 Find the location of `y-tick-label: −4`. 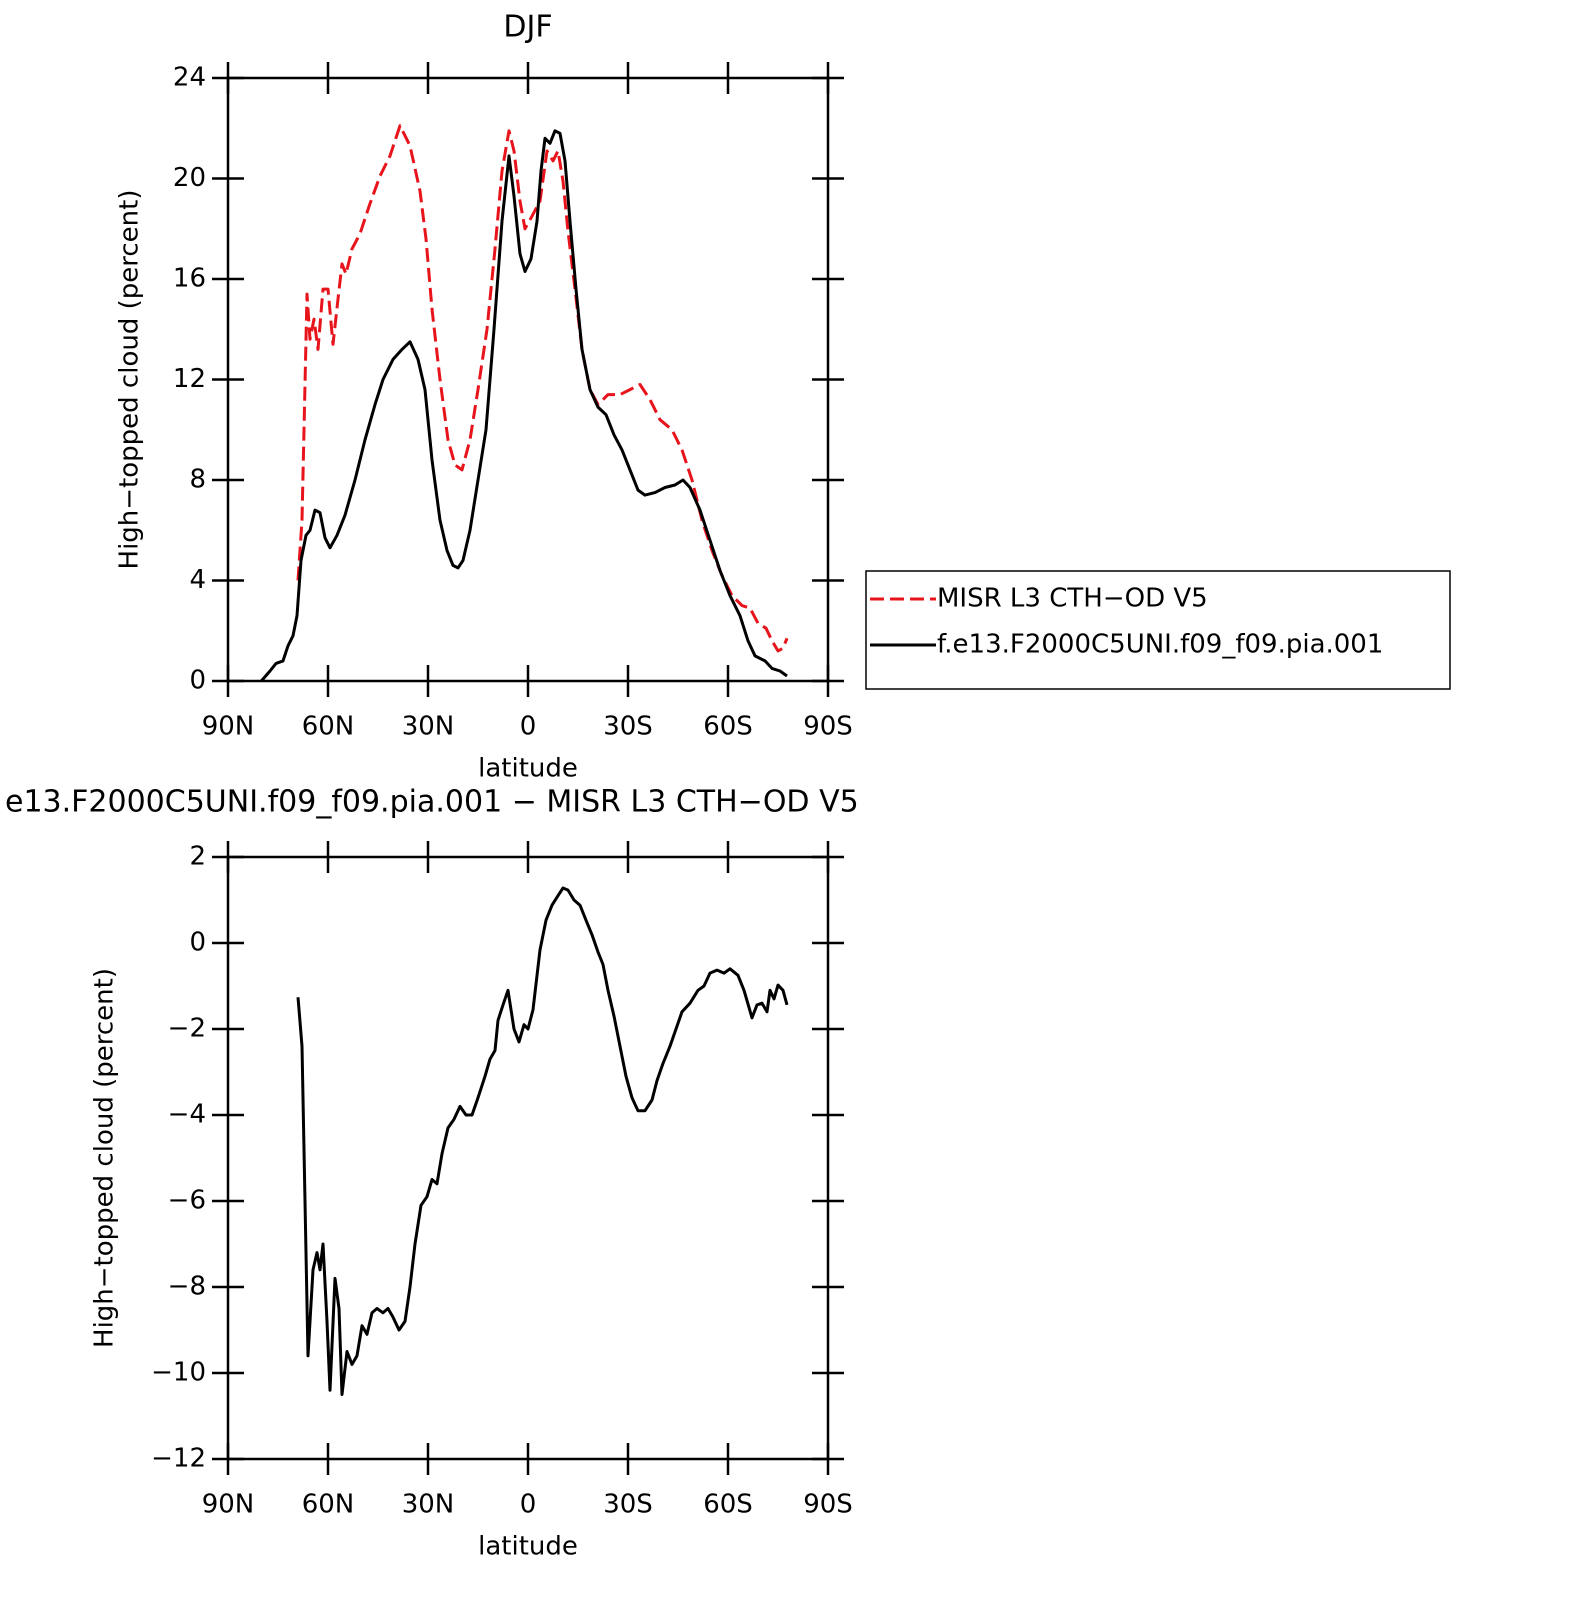

y-tick-label: −4 is located at coordinates (187, 1115).